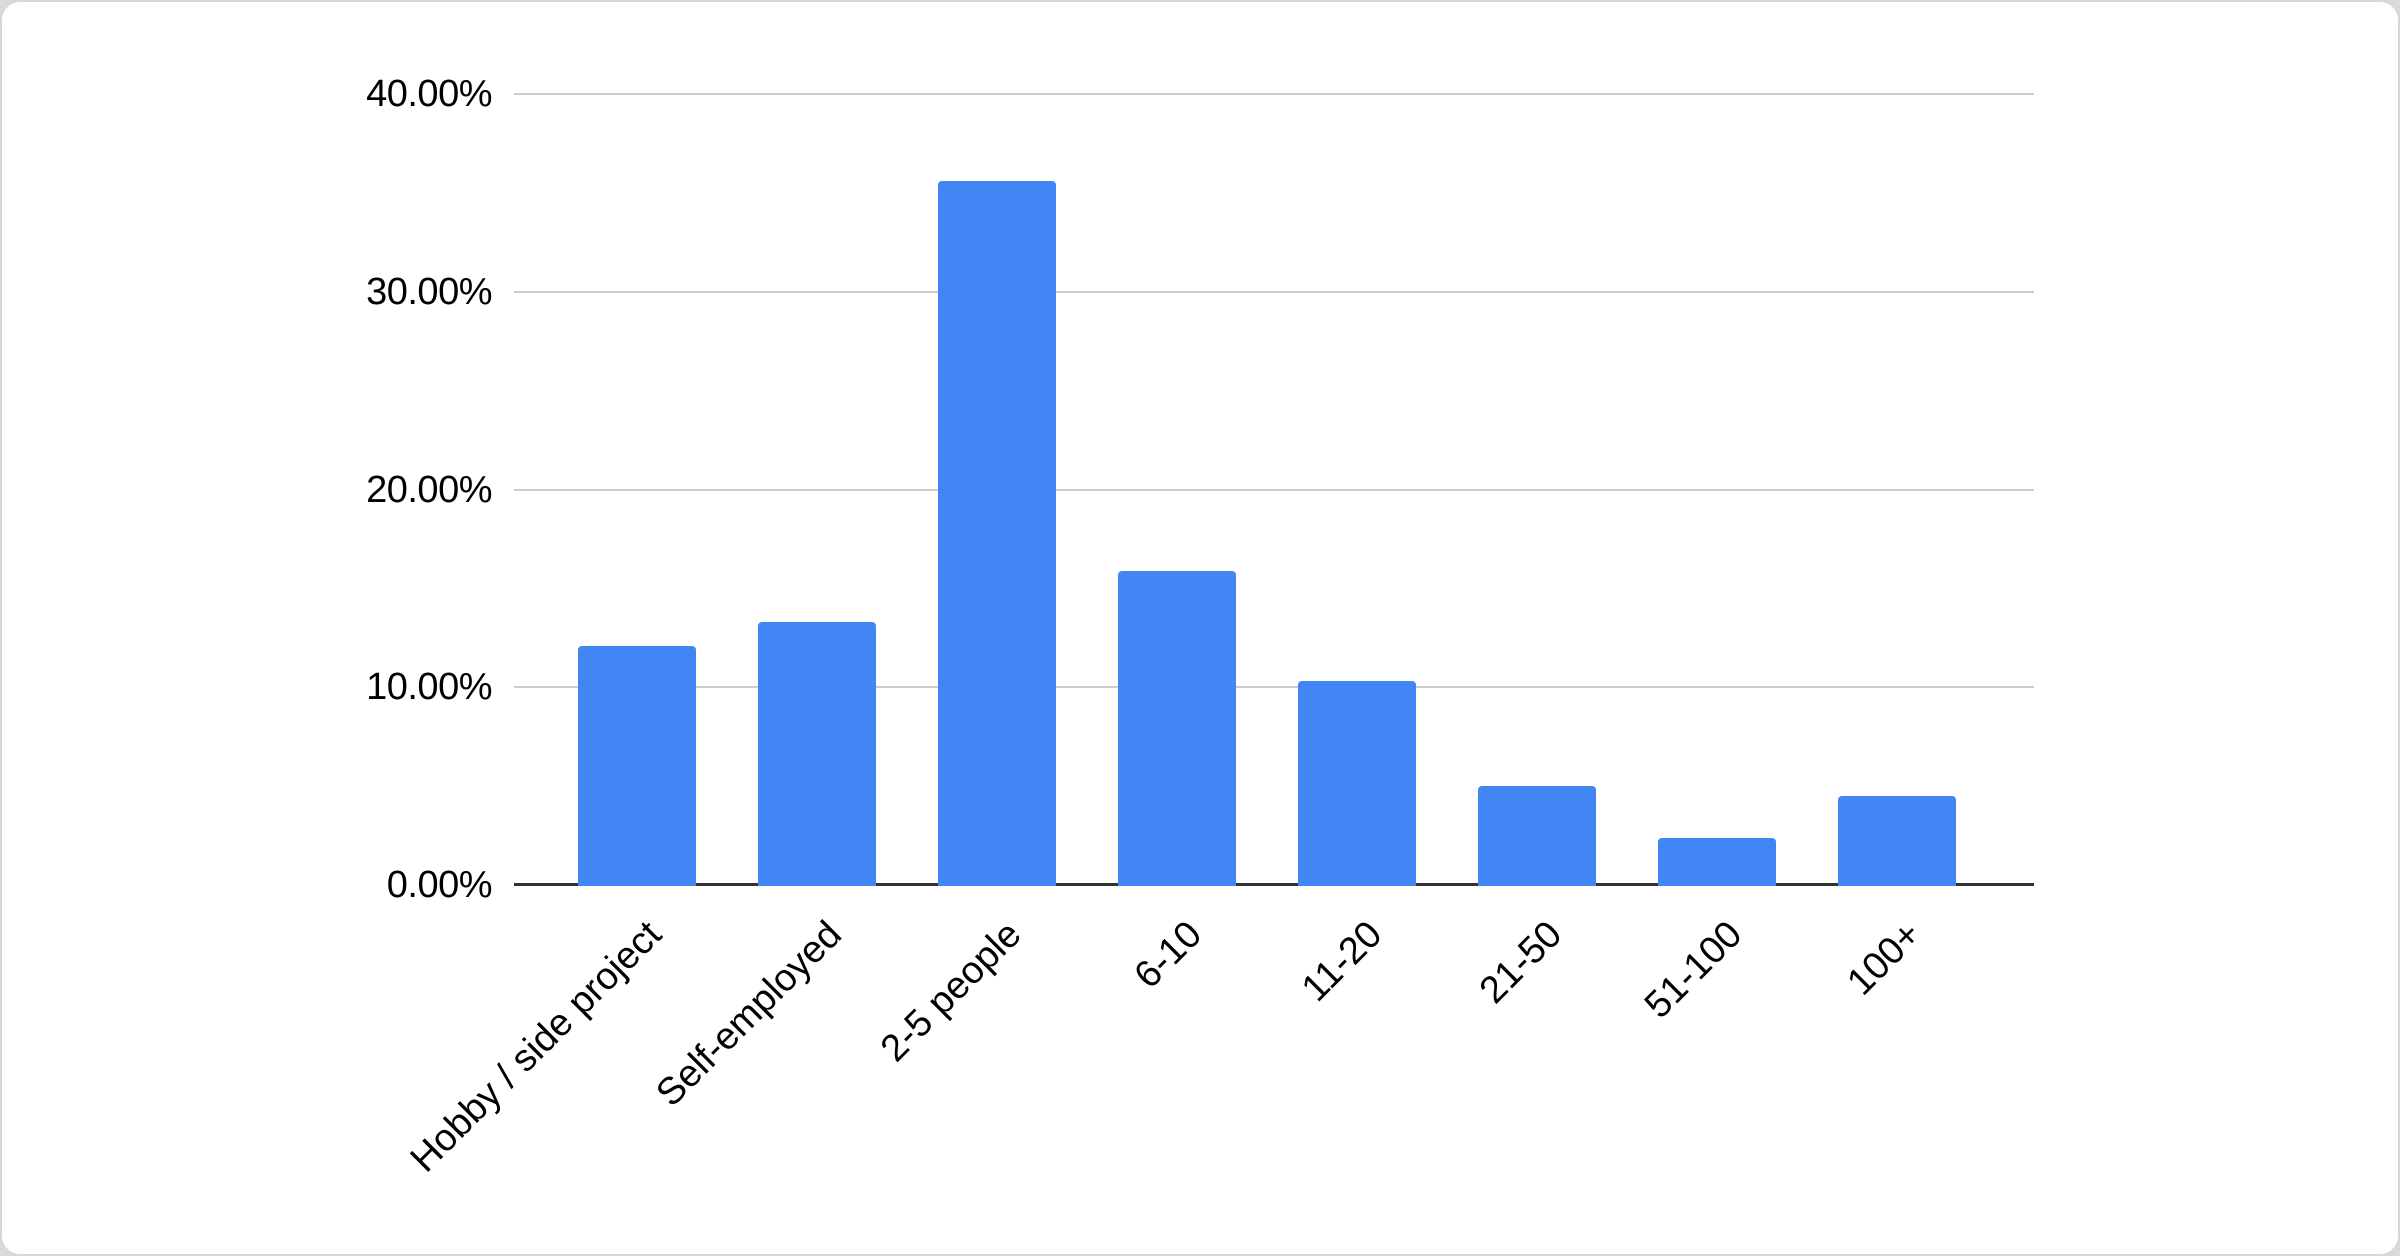 This screenshot has width=2400, height=1256. What do you see at coordinates (1168, 955) in the screenshot?
I see `x-axis-category-label: 6-10` at bounding box center [1168, 955].